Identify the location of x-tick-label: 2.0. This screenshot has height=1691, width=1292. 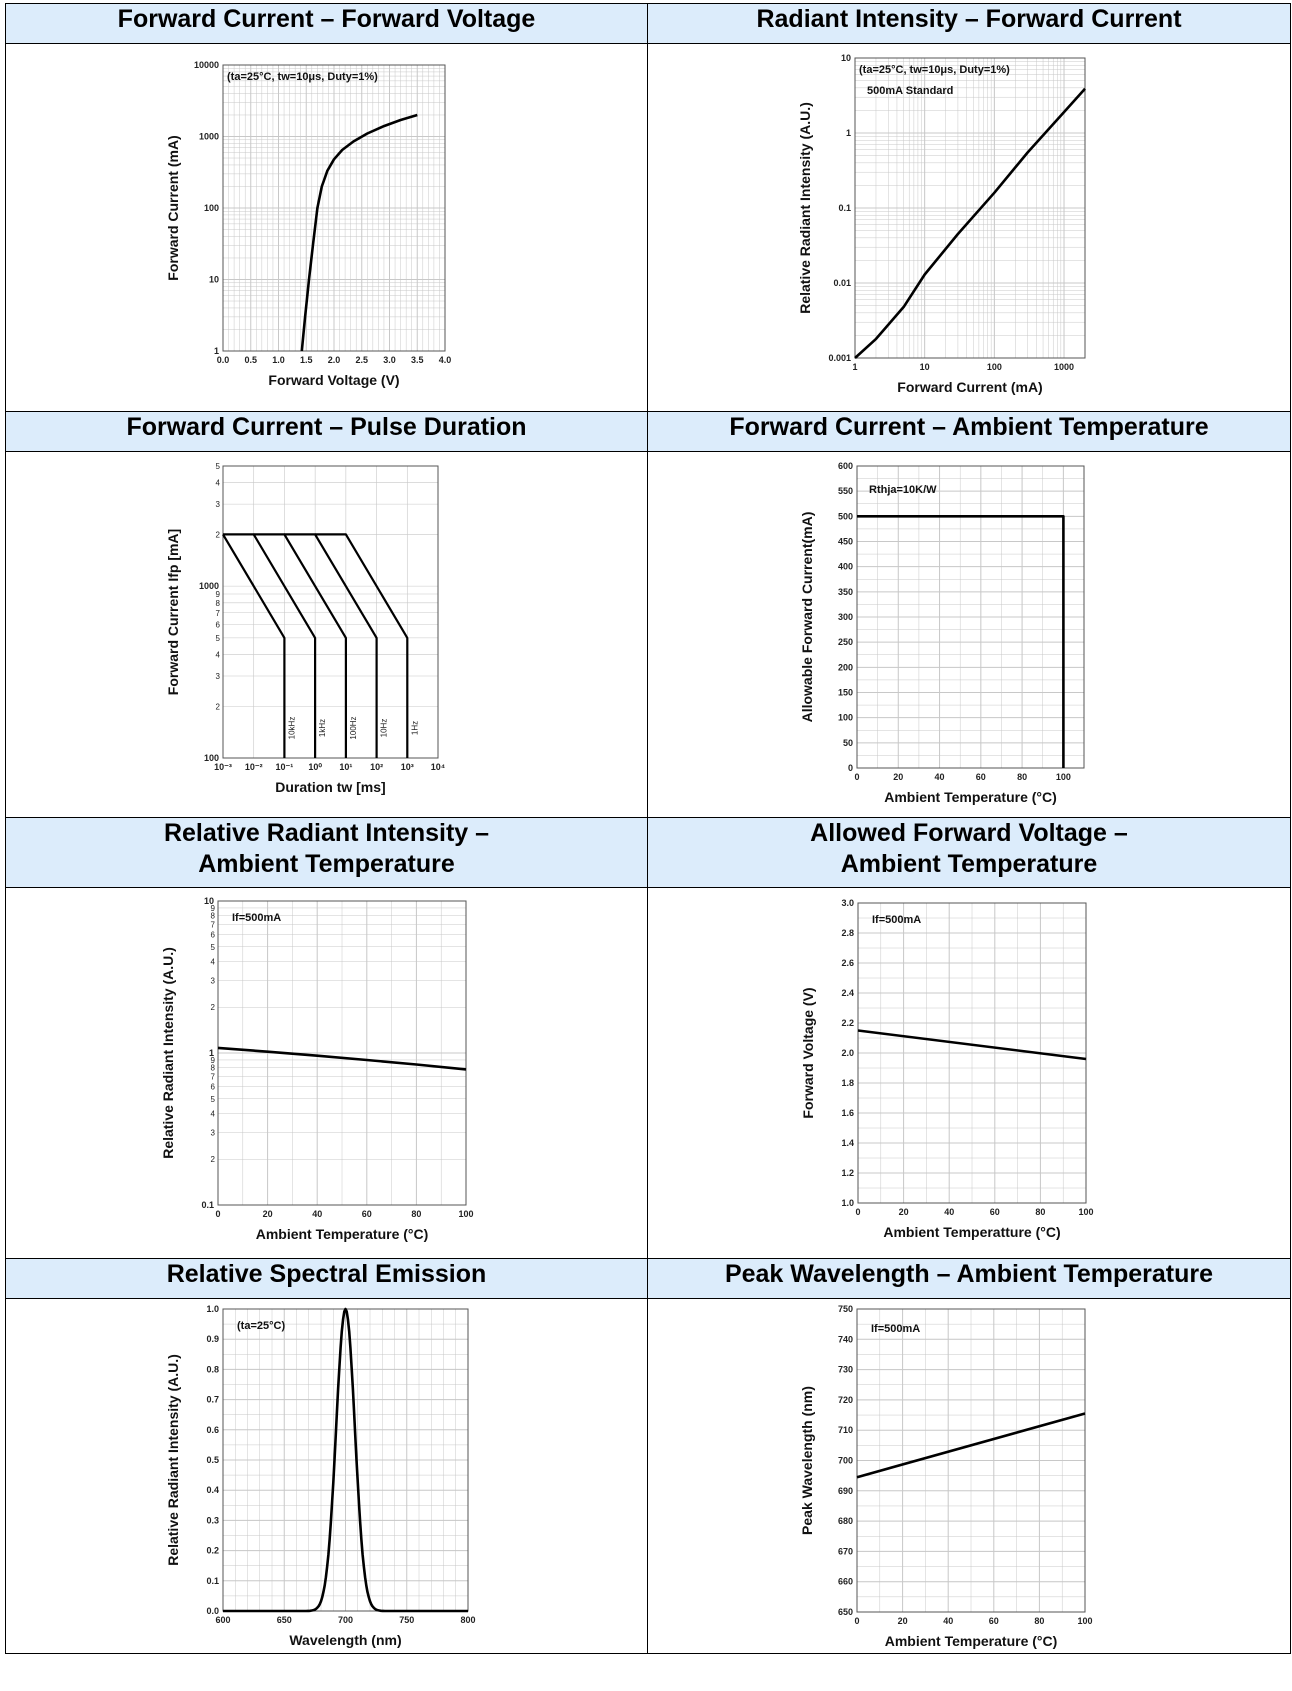
(334, 360).